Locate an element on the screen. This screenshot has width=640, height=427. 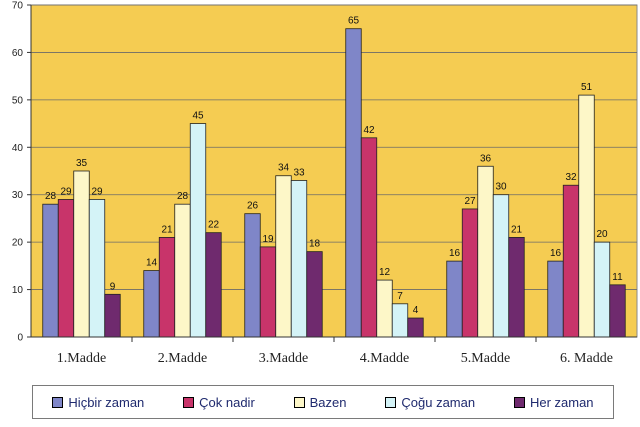
data-label: 20 is located at coordinates (602, 234).